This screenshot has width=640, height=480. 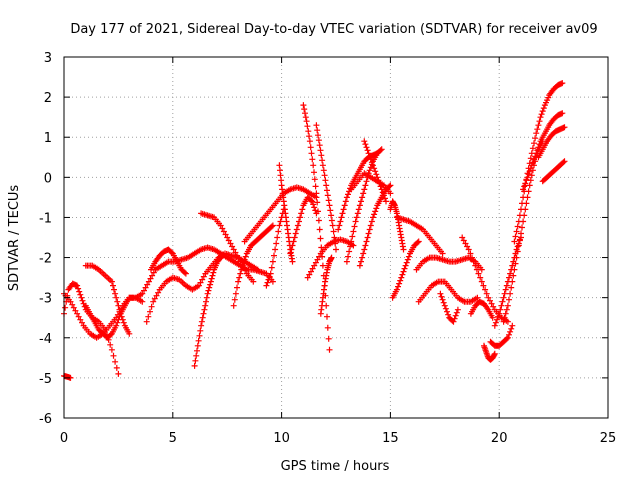 What do you see at coordinates (48, 58) in the screenshot?
I see `y-tick-label: 3` at bounding box center [48, 58].